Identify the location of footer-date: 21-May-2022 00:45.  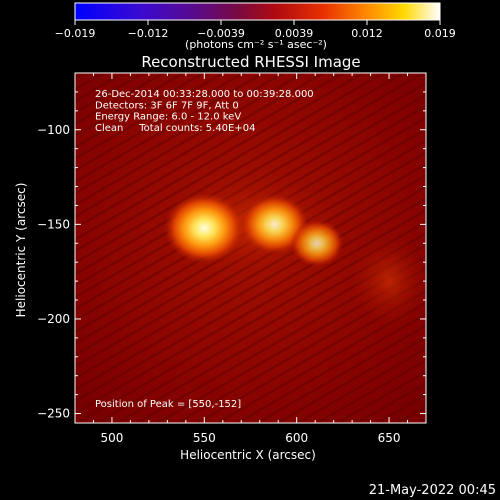
(432, 490).